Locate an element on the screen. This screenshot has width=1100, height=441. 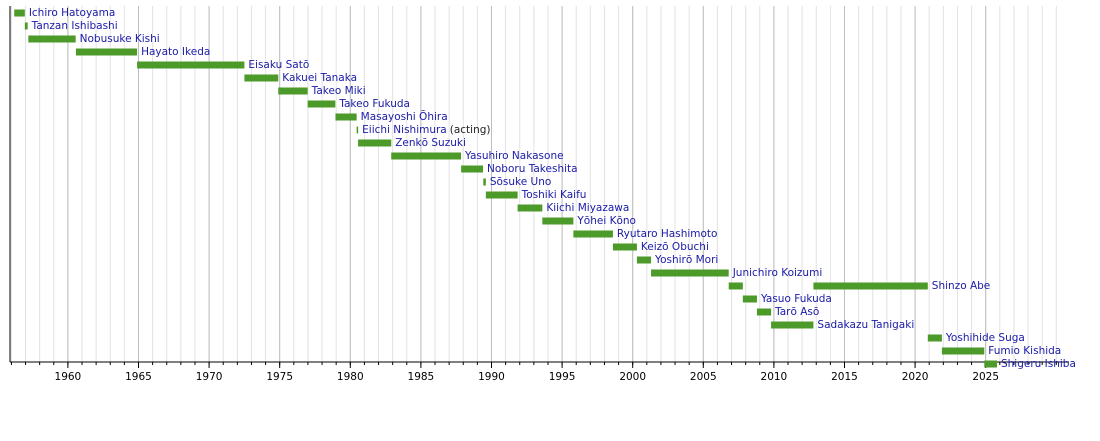
leader-label: Takeo Fukuda is located at coordinates (374, 104).